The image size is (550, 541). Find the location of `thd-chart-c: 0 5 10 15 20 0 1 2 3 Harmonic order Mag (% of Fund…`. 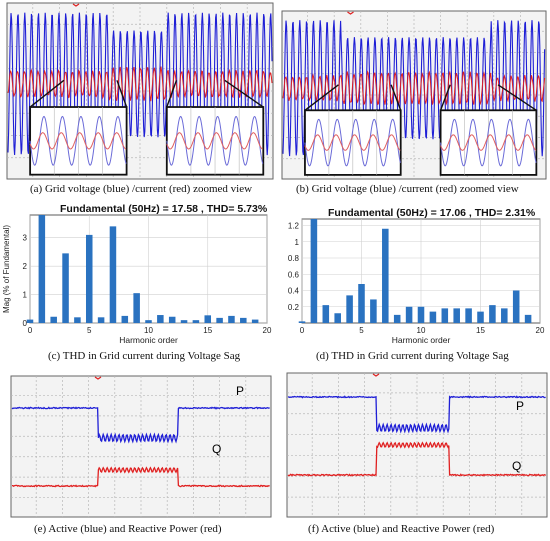

thd-chart-c: 0 5 10 15 20 0 1 2 3 Harmonic order Mag (% of Fund… is located at coordinates (137, 279).